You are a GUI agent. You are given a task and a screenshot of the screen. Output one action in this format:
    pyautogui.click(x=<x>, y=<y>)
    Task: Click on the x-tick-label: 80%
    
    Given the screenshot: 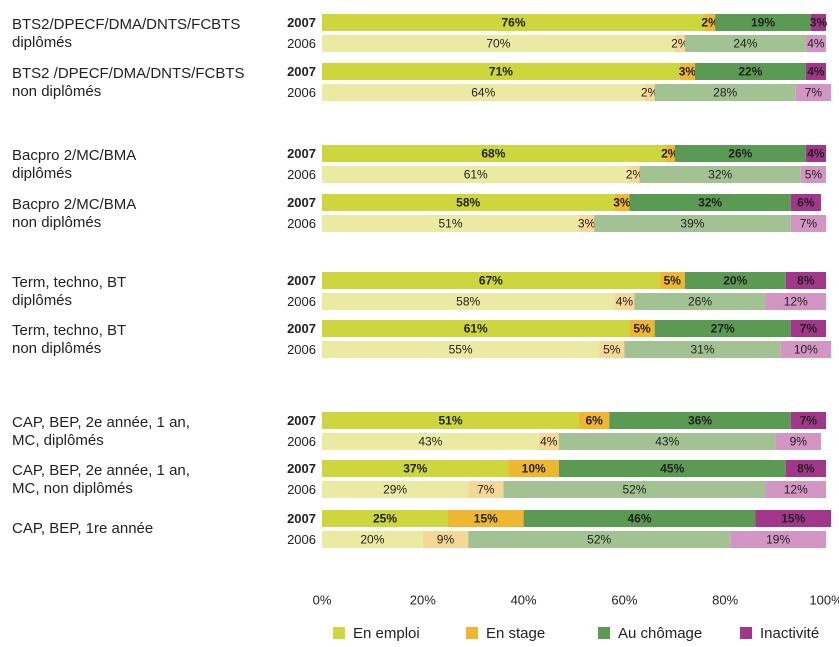 What is the action you would take?
    pyautogui.click(x=725, y=599)
    